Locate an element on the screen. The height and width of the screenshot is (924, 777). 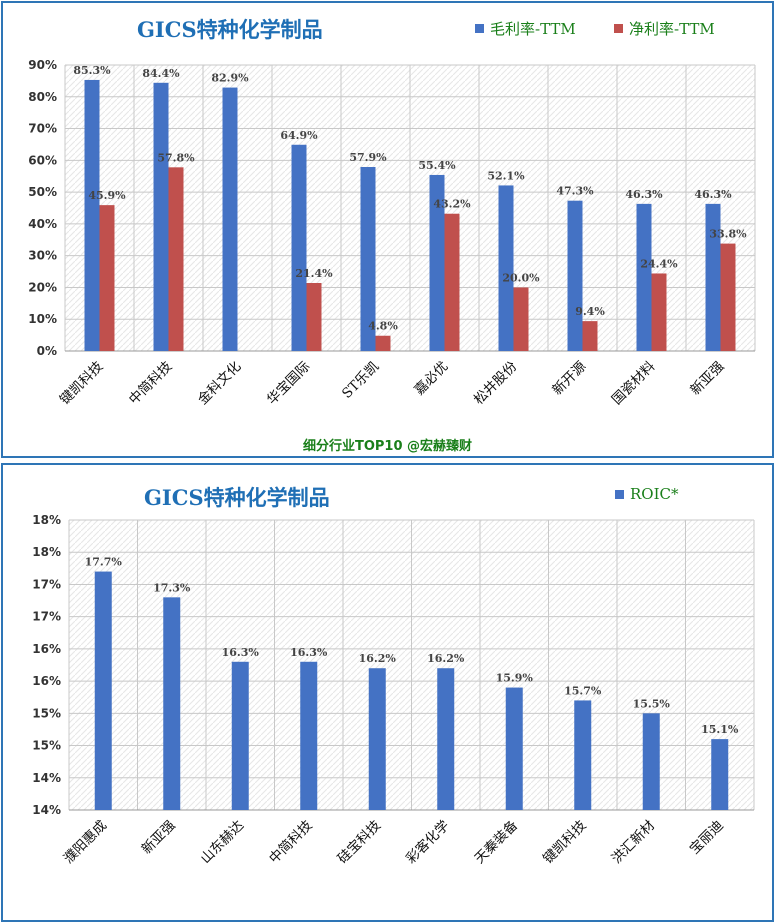
legend-item-roic: ROIC* is located at coordinates (647, 494).